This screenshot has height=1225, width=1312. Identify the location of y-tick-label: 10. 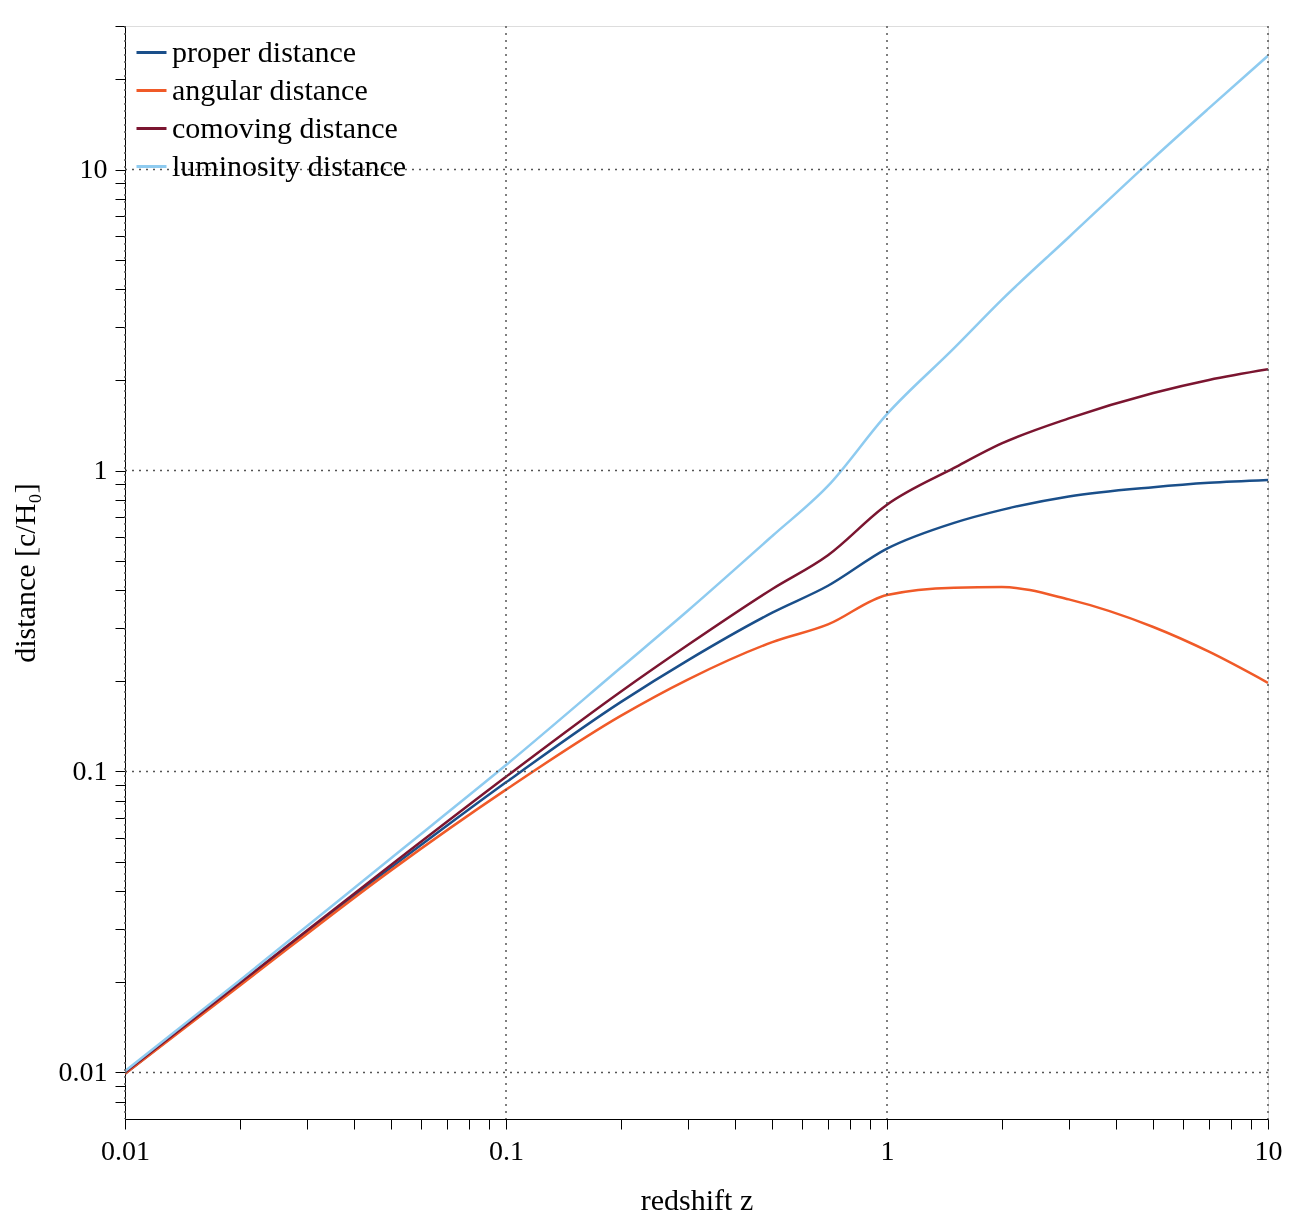
(93, 169).